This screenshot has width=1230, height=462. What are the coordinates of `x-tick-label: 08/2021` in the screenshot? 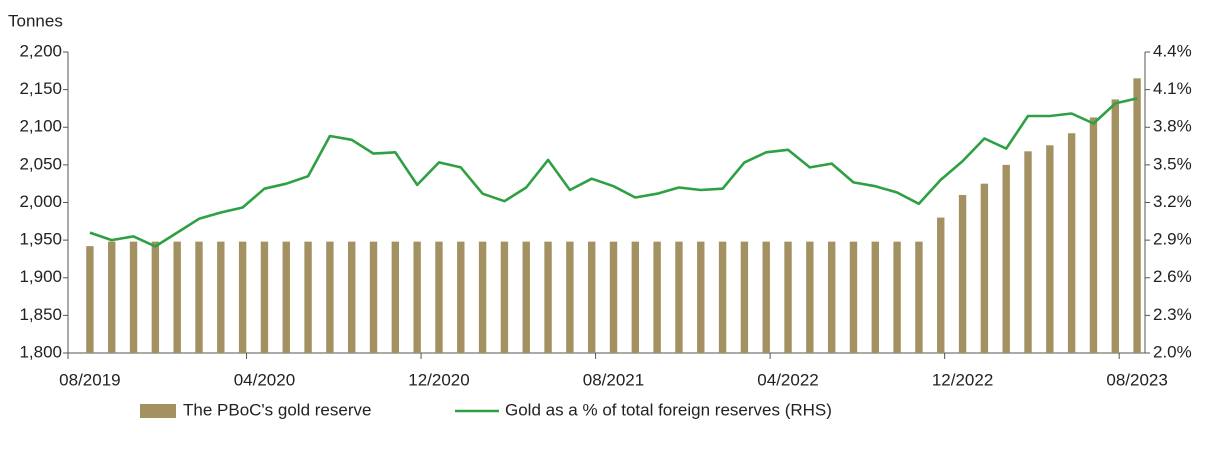 It's located at (613, 379).